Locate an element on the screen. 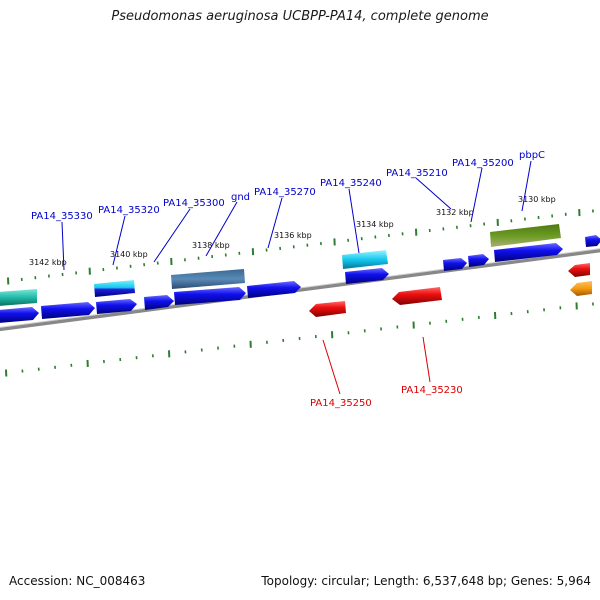  upper-tick-row is located at coordinates (300, 247).